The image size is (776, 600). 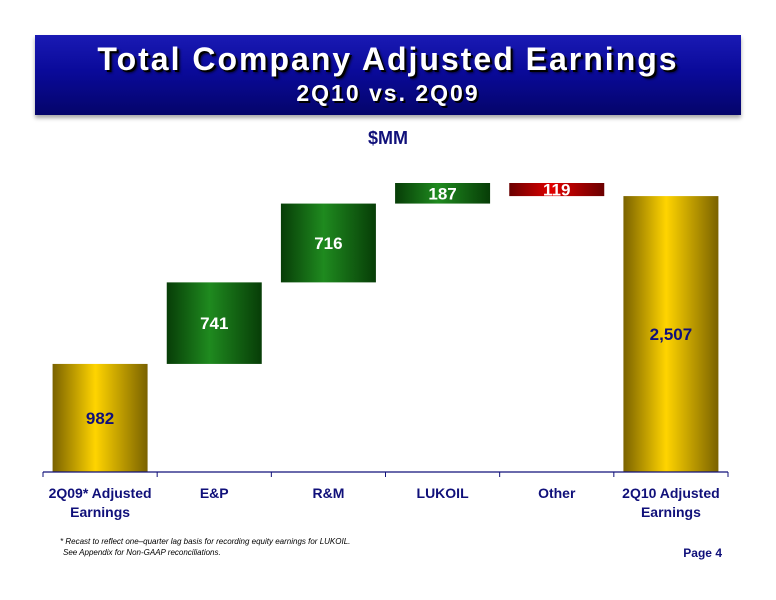 I want to click on data-label-6: 2,507, so click(x=671, y=334).